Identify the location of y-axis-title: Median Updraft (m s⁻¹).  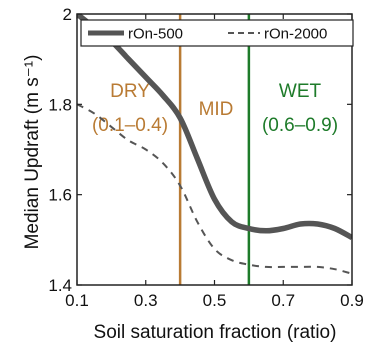
(32, 152).